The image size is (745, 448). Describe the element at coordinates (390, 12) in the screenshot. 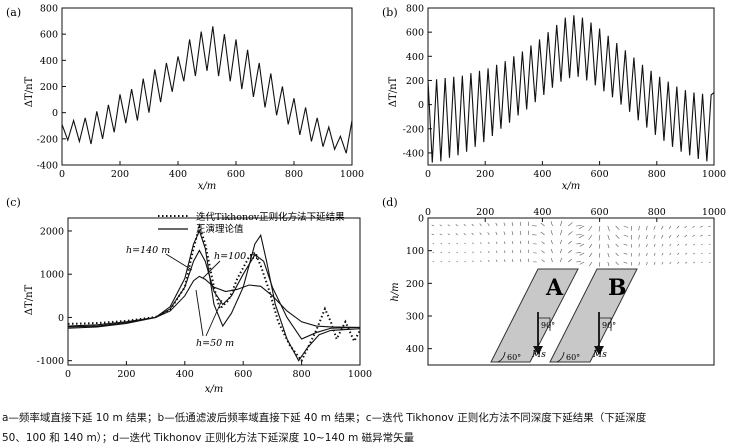

I see `panel-b-label: (b)` at that location.